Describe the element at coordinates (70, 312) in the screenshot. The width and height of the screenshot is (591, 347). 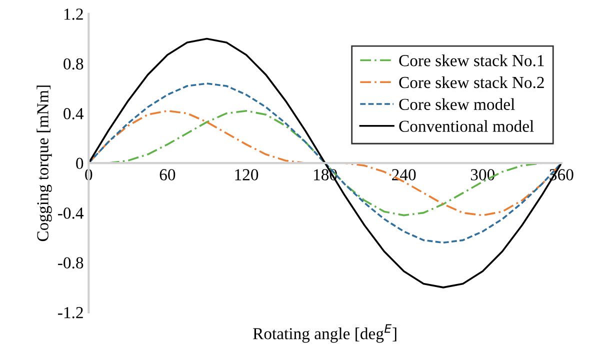
I see `y-tick-label: -1.2` at that location.